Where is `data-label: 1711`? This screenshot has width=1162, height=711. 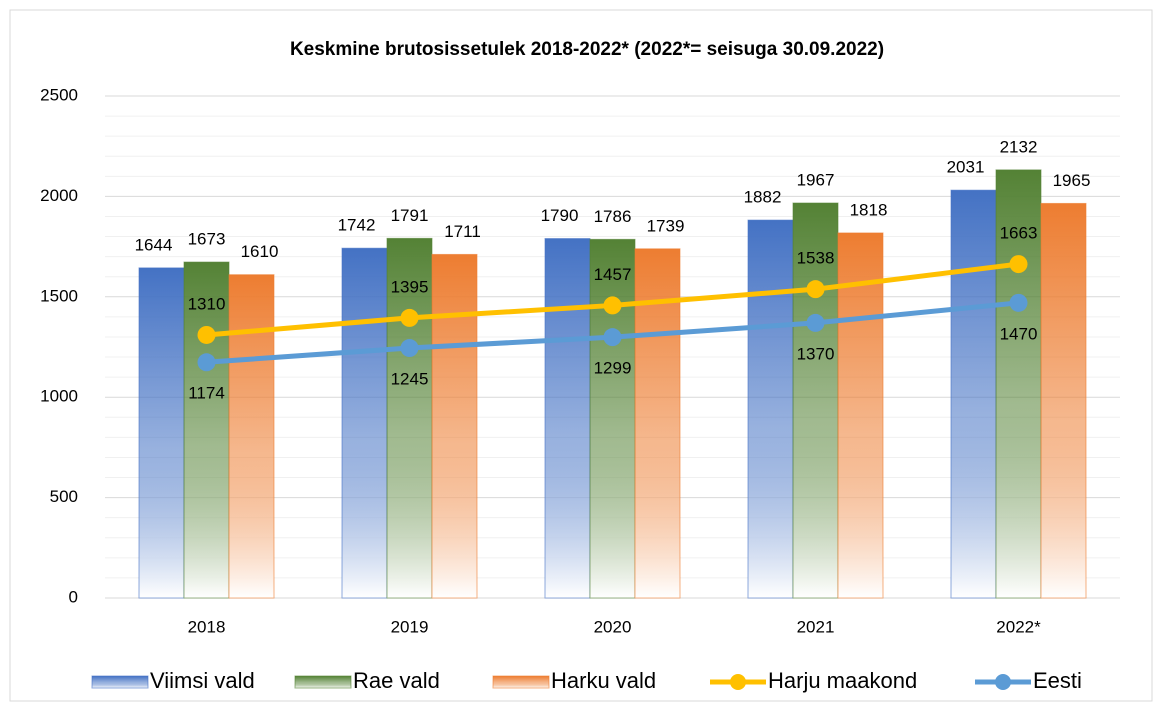
data-label: 1711 is located at coordinates (462, 231).